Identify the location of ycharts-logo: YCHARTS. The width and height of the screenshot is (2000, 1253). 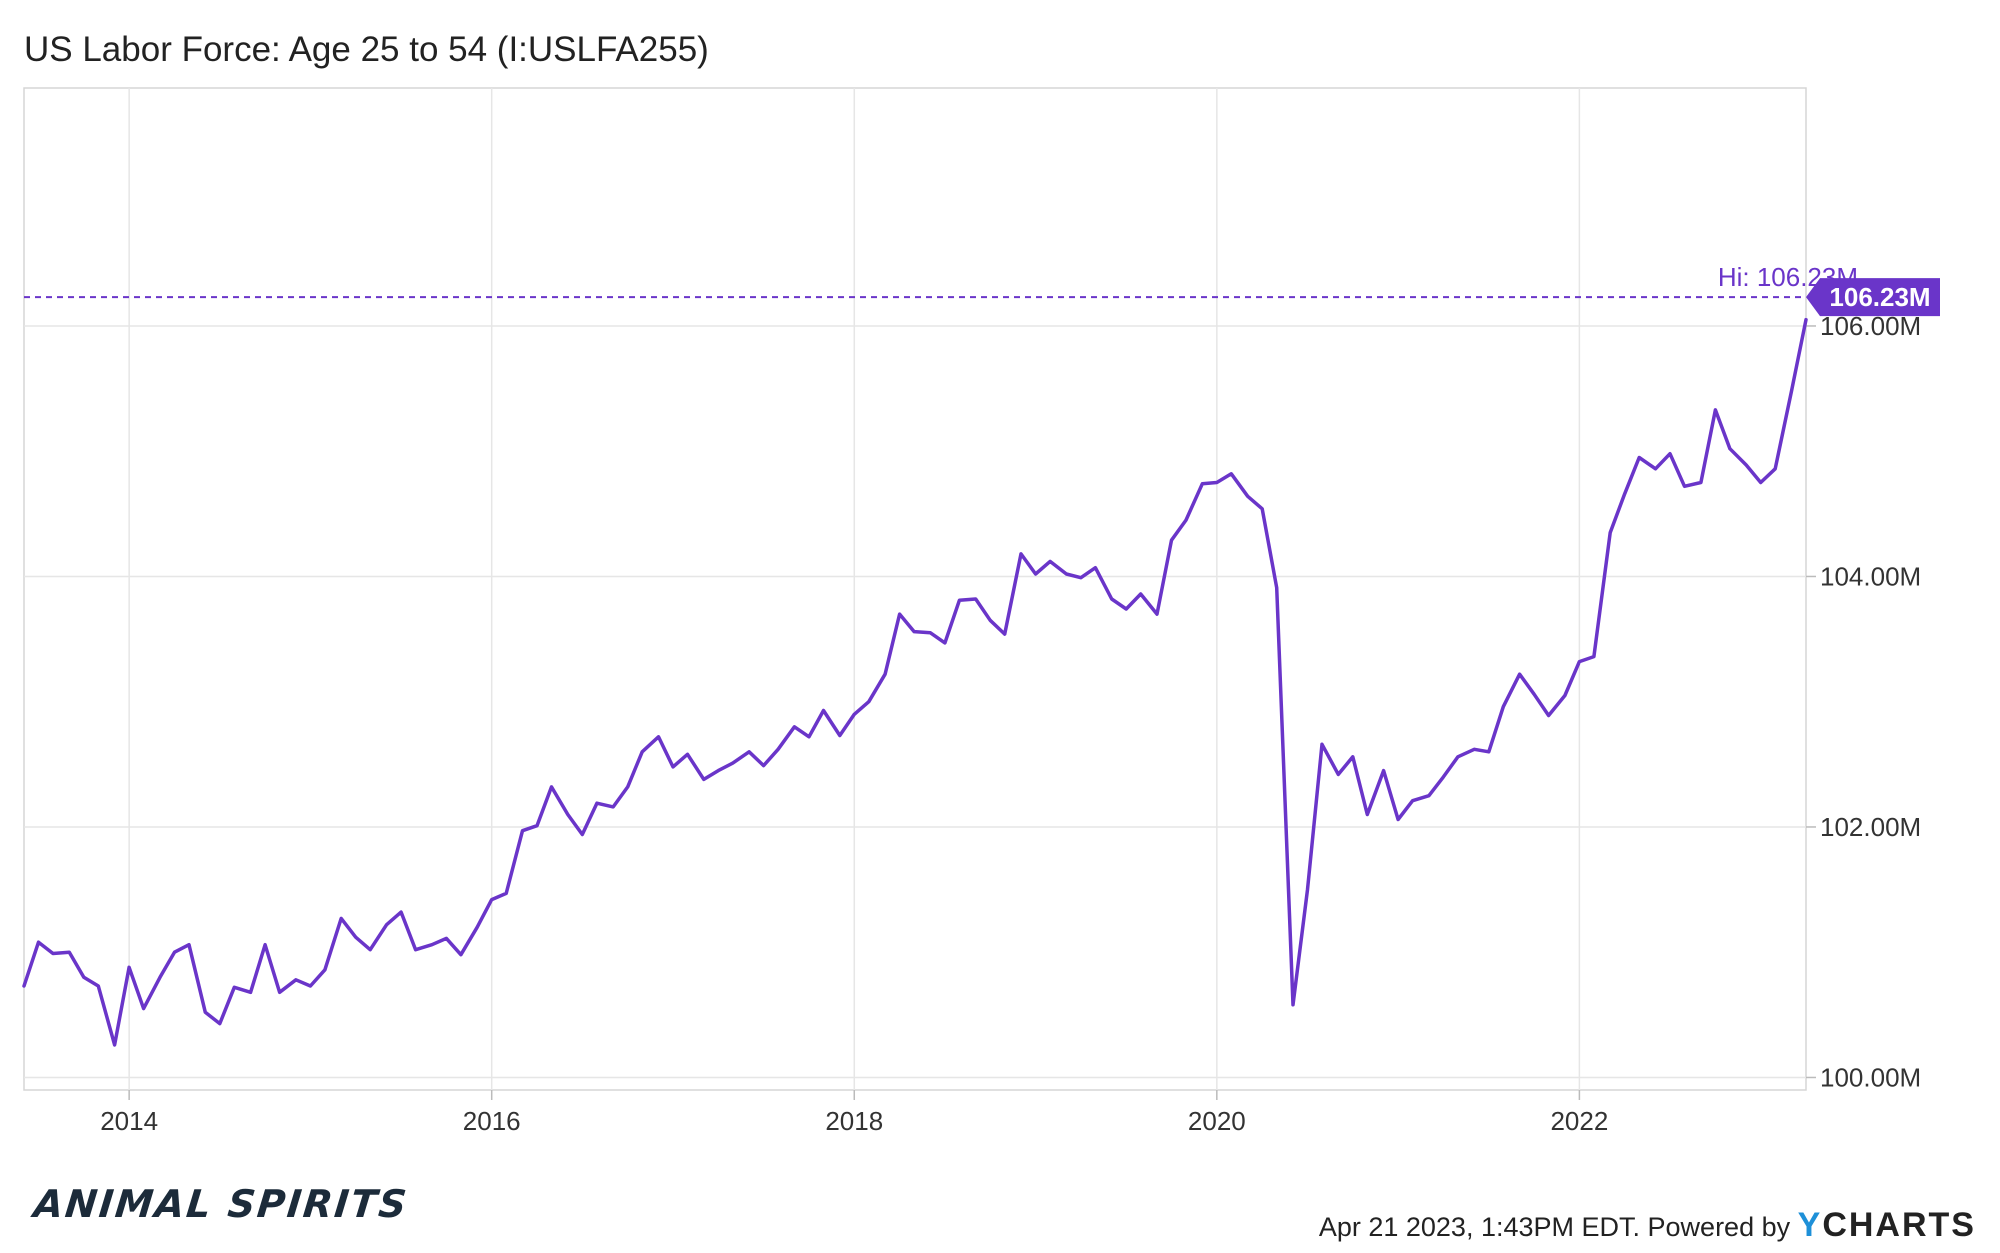
(1887, 1225).